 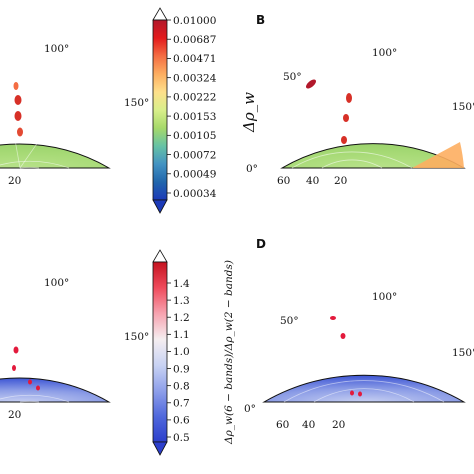 What do you see at coordinates (340, 181) in the screenshot?
I see `panel-b-radial-tick-20: 20` at bounding box center [340, 181].